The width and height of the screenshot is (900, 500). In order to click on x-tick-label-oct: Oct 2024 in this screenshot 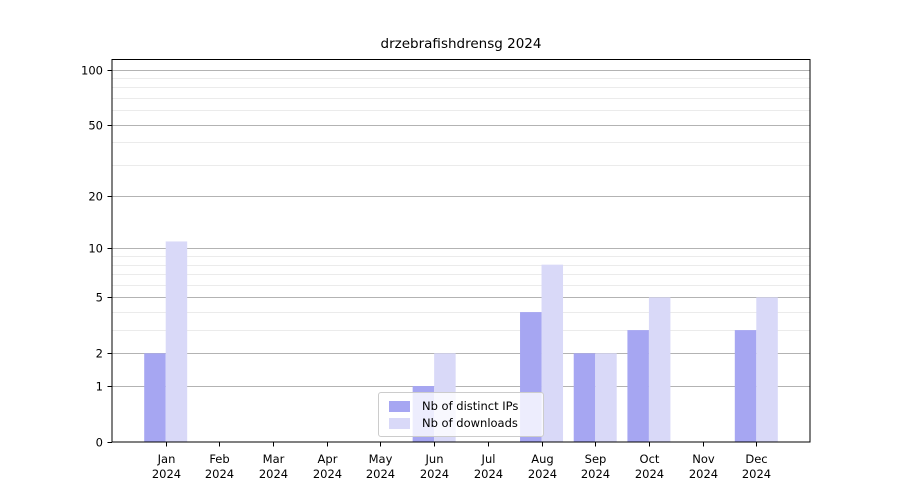, I will do `click(649, 466)`.